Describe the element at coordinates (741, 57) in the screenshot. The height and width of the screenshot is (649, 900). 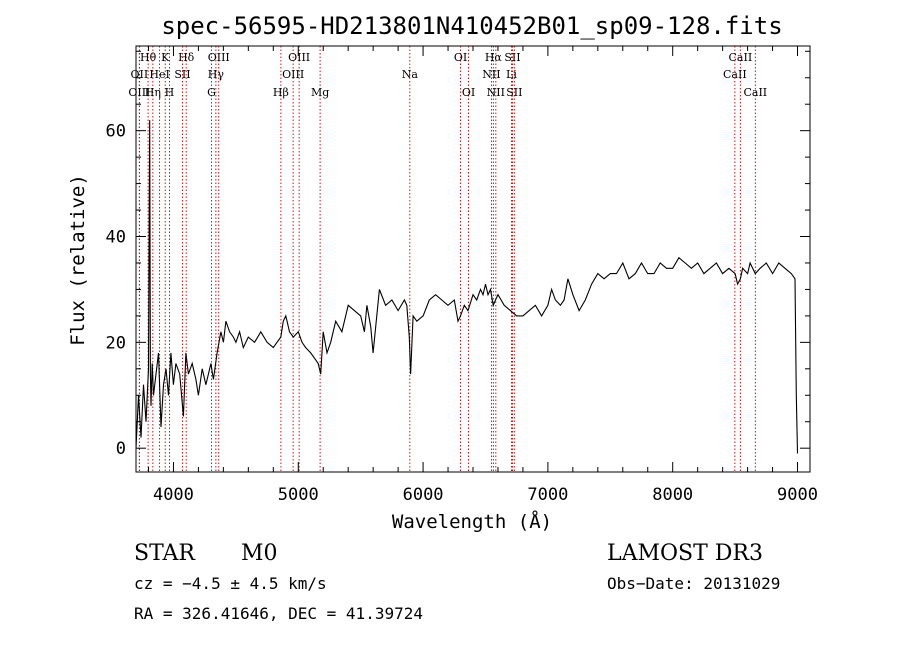
I see `line-label-25: CaII` at that location.